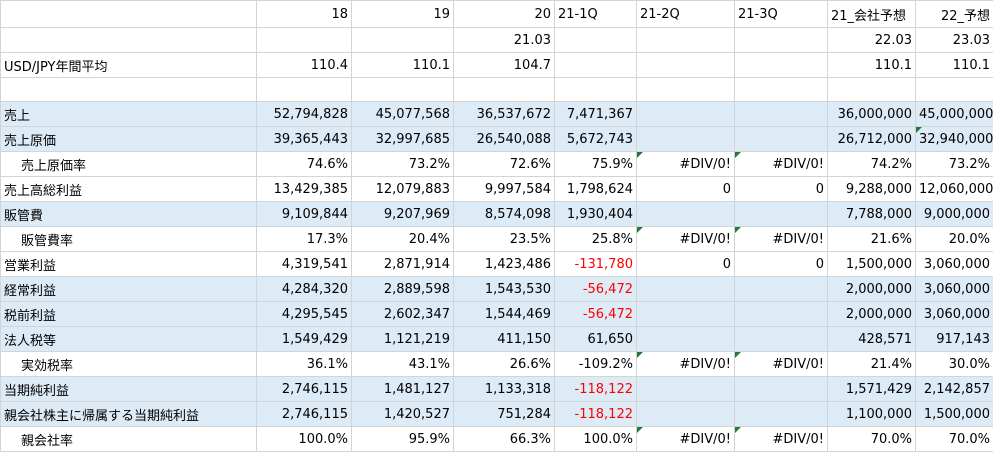 The width and height of the screenshot is (993, 452). I want to click on value-cell: 4,284,320, so click(304, 289).